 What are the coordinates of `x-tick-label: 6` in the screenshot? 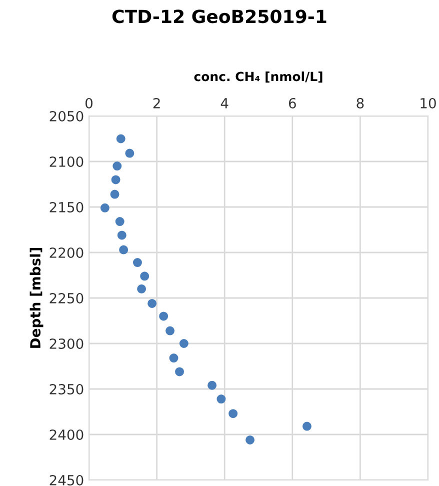 It's located at (292, 103).